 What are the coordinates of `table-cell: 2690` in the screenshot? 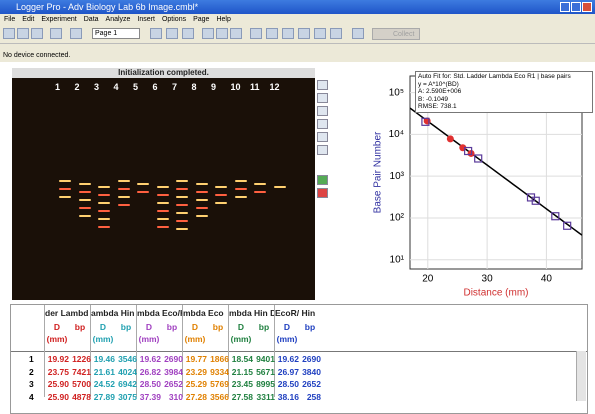 It's located at (173, 359).